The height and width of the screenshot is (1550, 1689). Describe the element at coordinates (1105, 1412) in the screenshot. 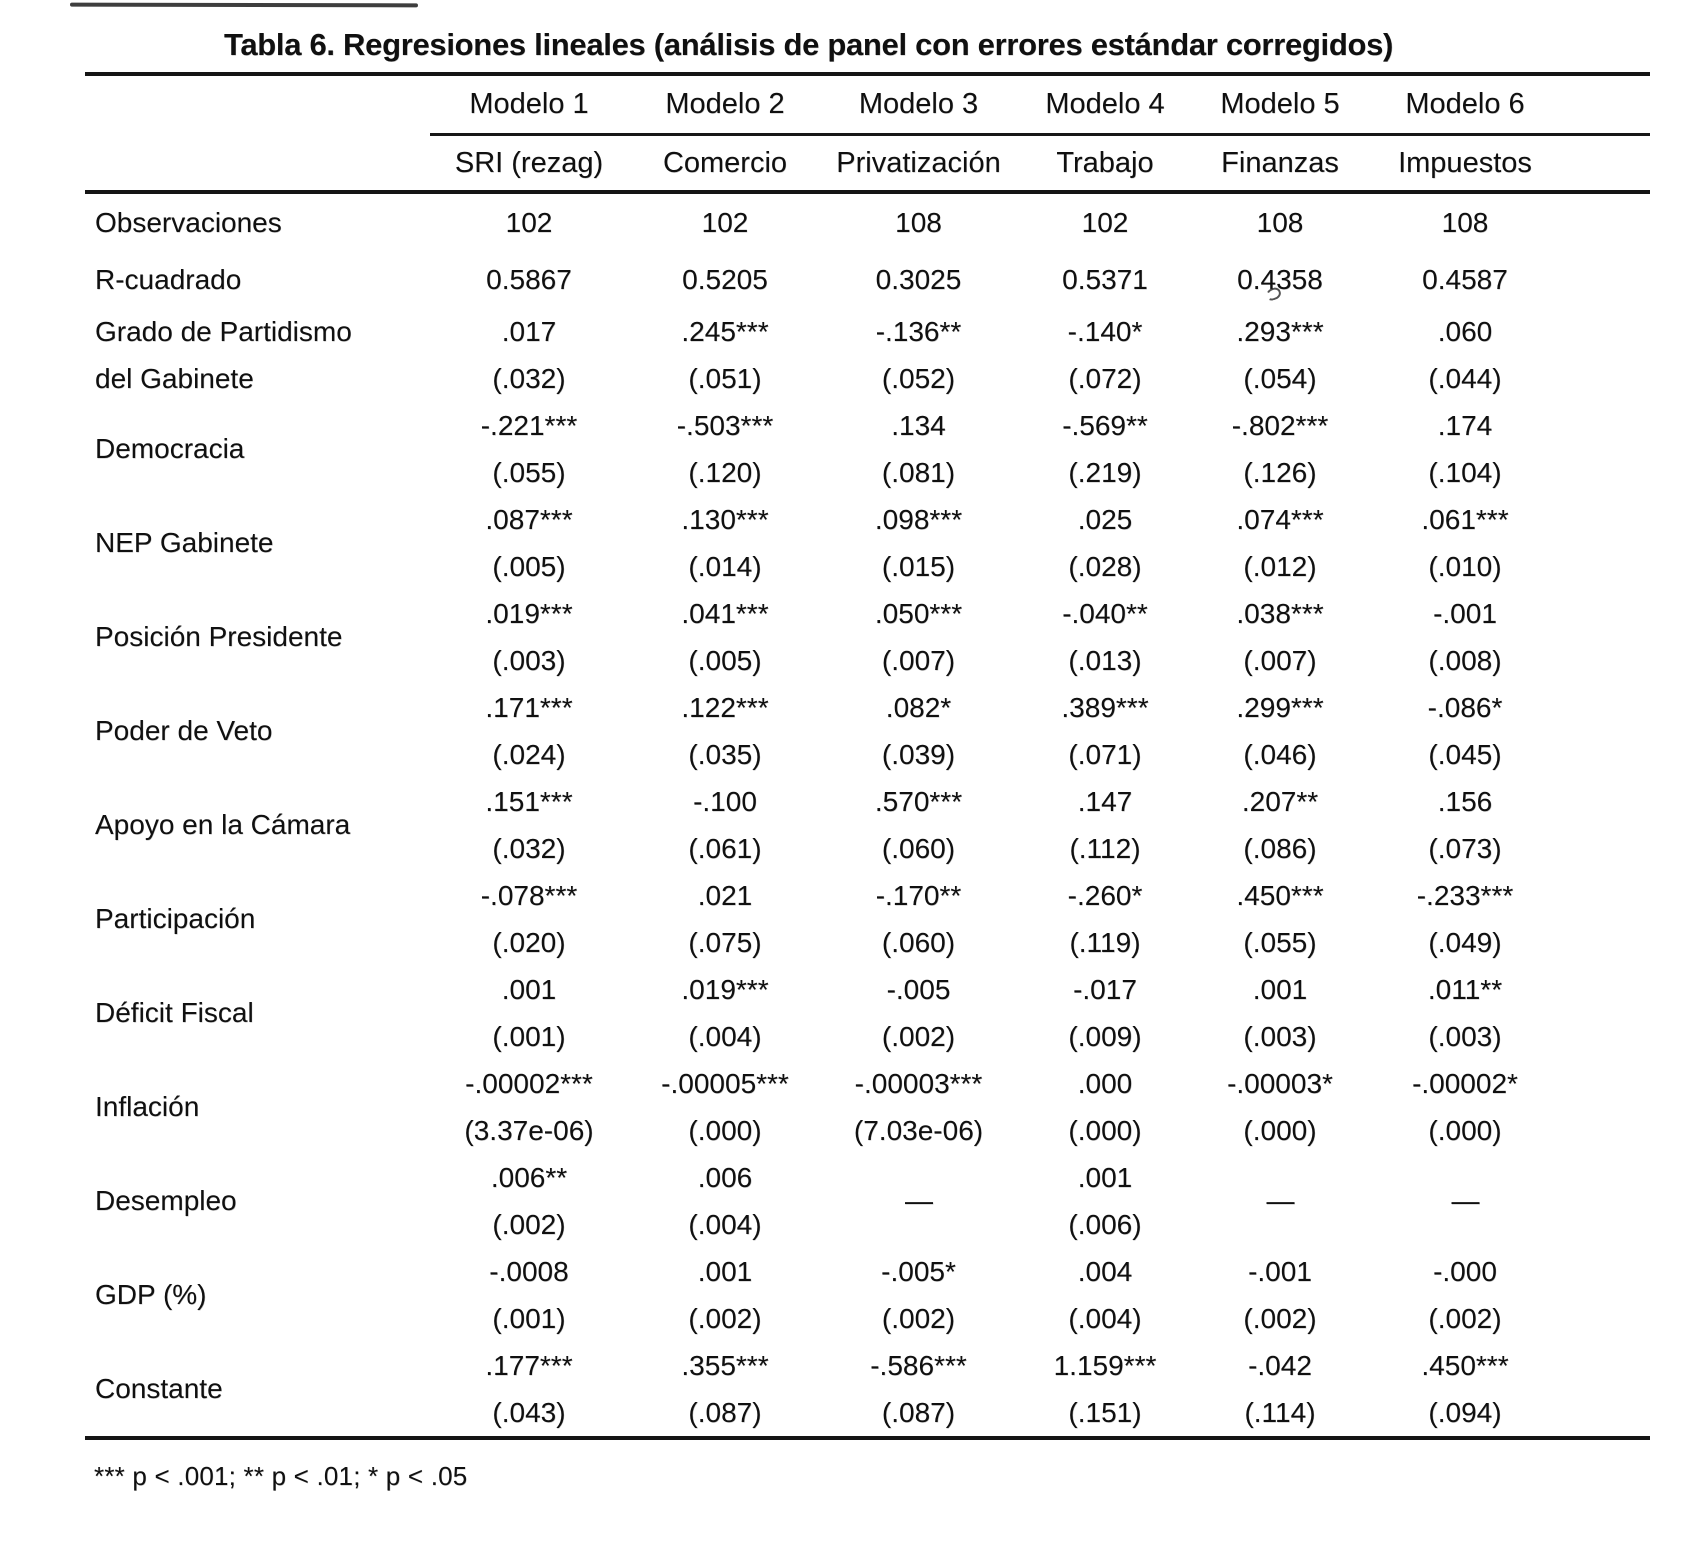

I see `standard-error-value: (.151)` at that location.